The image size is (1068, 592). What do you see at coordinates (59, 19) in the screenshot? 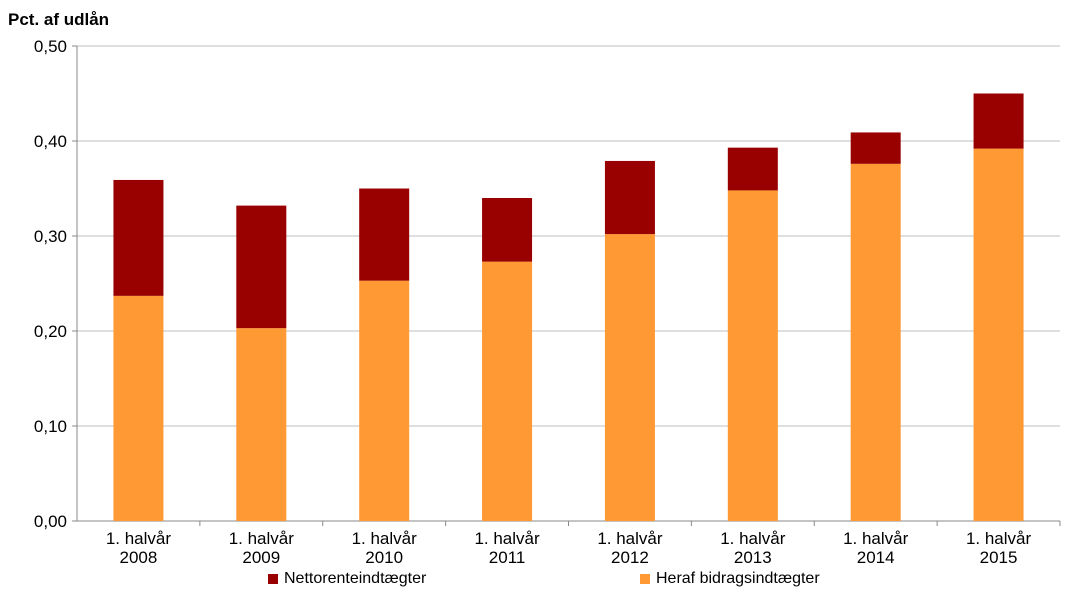
I see `y-axis-title: Pct. af udlån` at bounding box center [59, 19].